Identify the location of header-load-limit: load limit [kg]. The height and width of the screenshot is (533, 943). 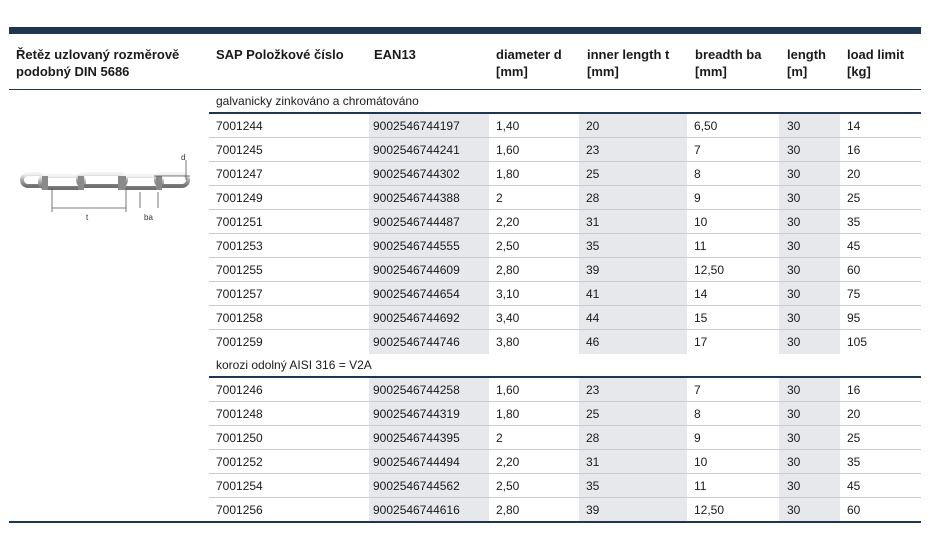
(876, 63).